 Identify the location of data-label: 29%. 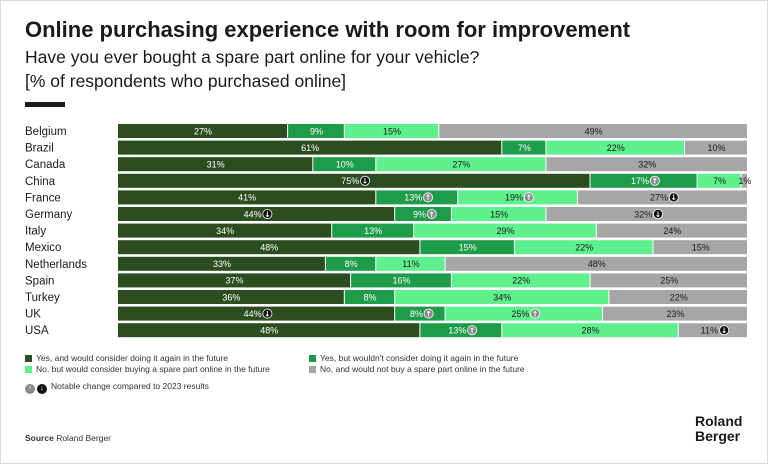
(505, 231).